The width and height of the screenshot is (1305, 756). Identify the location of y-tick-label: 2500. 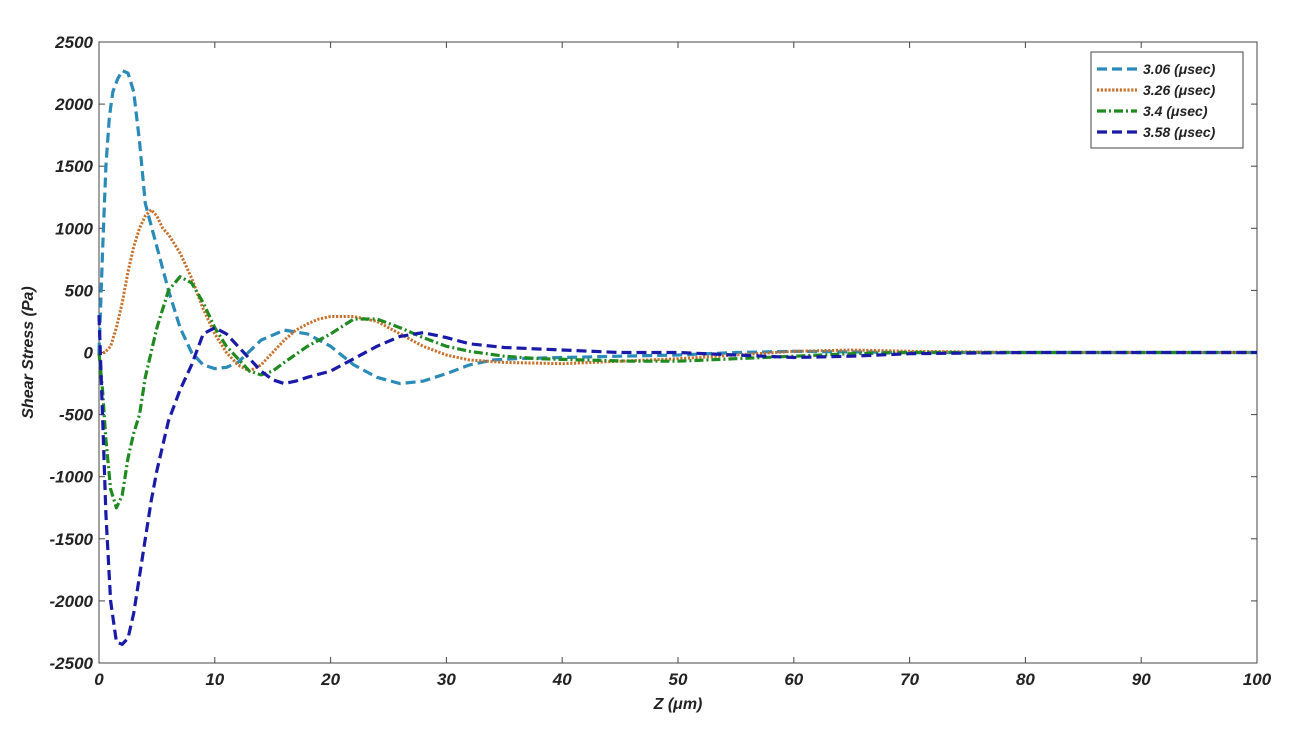
(73, 42).